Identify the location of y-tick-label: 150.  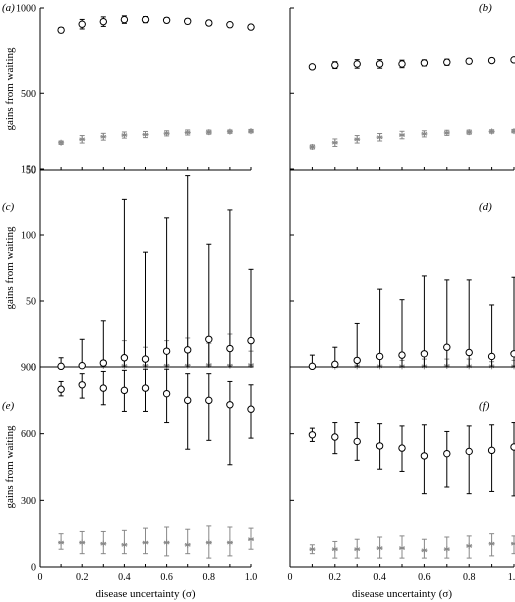
(28, 170).